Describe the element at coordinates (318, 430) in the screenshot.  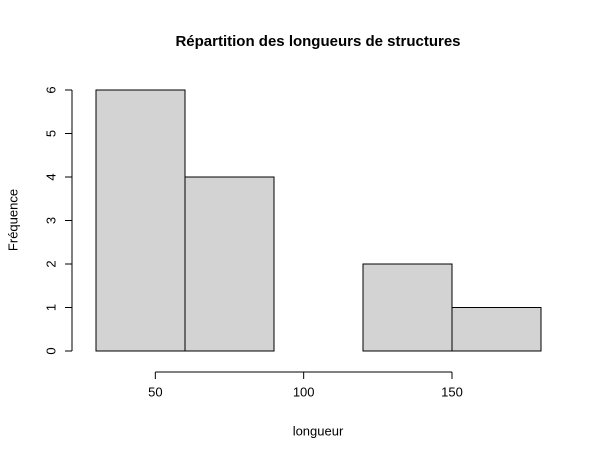
I see `x-axis-label: longueur` at that location.